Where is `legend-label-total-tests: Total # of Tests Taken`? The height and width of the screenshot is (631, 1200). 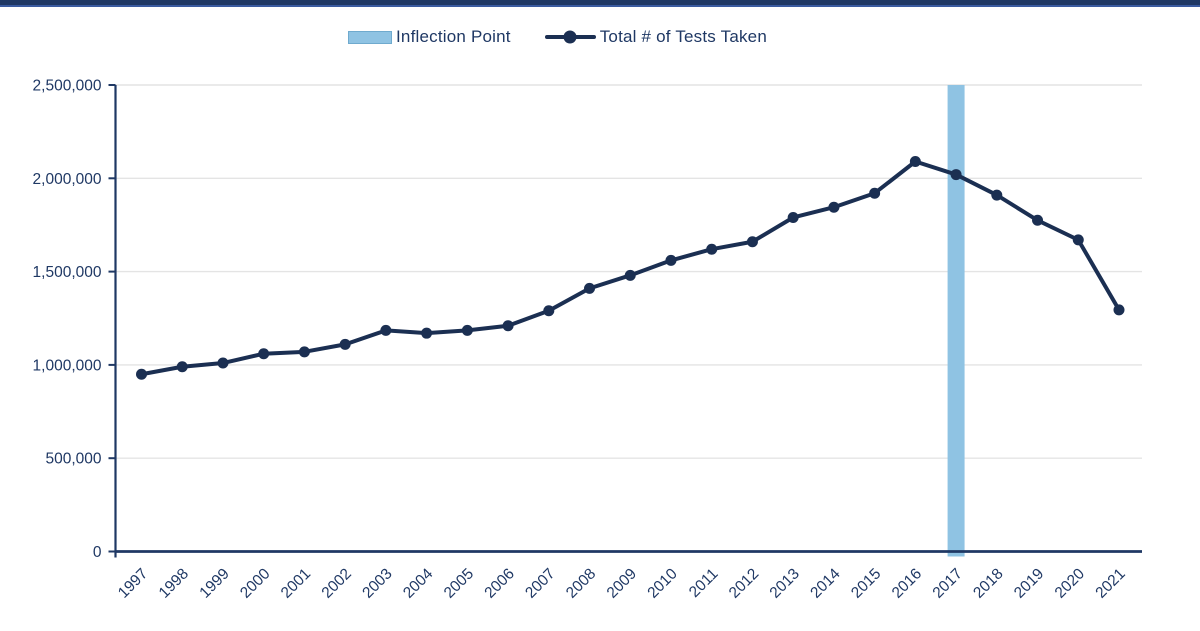 legend-label-total-tests: Total # of Tests Taken is located at coordinates (683, 36).